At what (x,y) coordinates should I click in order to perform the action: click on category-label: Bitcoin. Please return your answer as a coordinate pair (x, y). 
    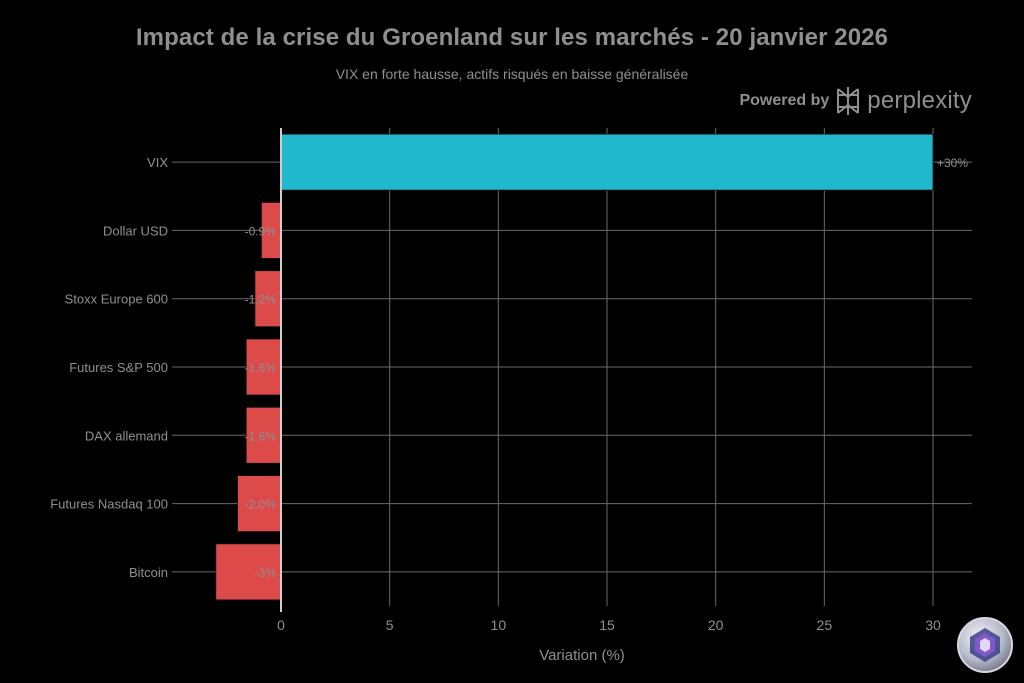
    Looking at the image, I should click on (148, 572).